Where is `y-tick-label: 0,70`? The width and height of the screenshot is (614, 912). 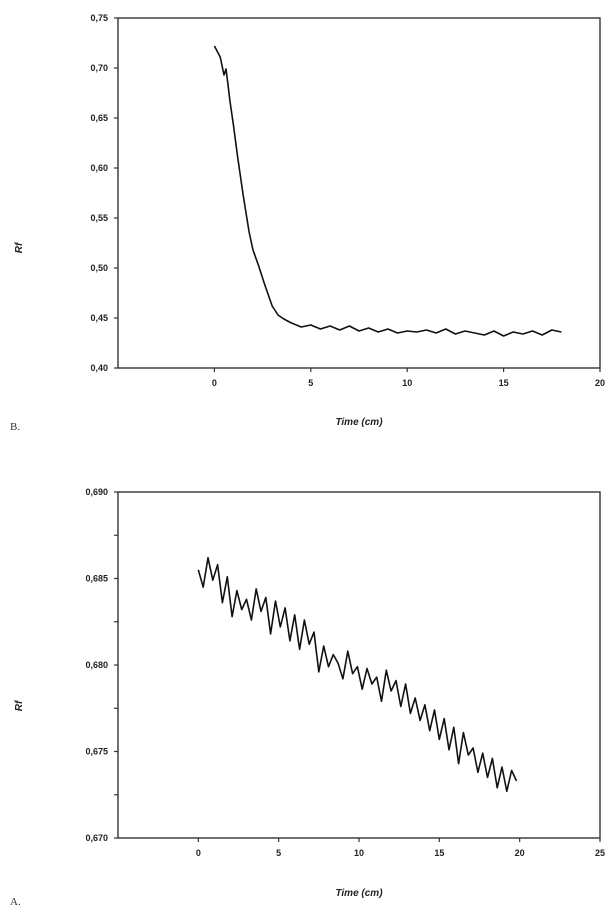 y-tick-label: 0,70 is located at coordinates (99, 68).